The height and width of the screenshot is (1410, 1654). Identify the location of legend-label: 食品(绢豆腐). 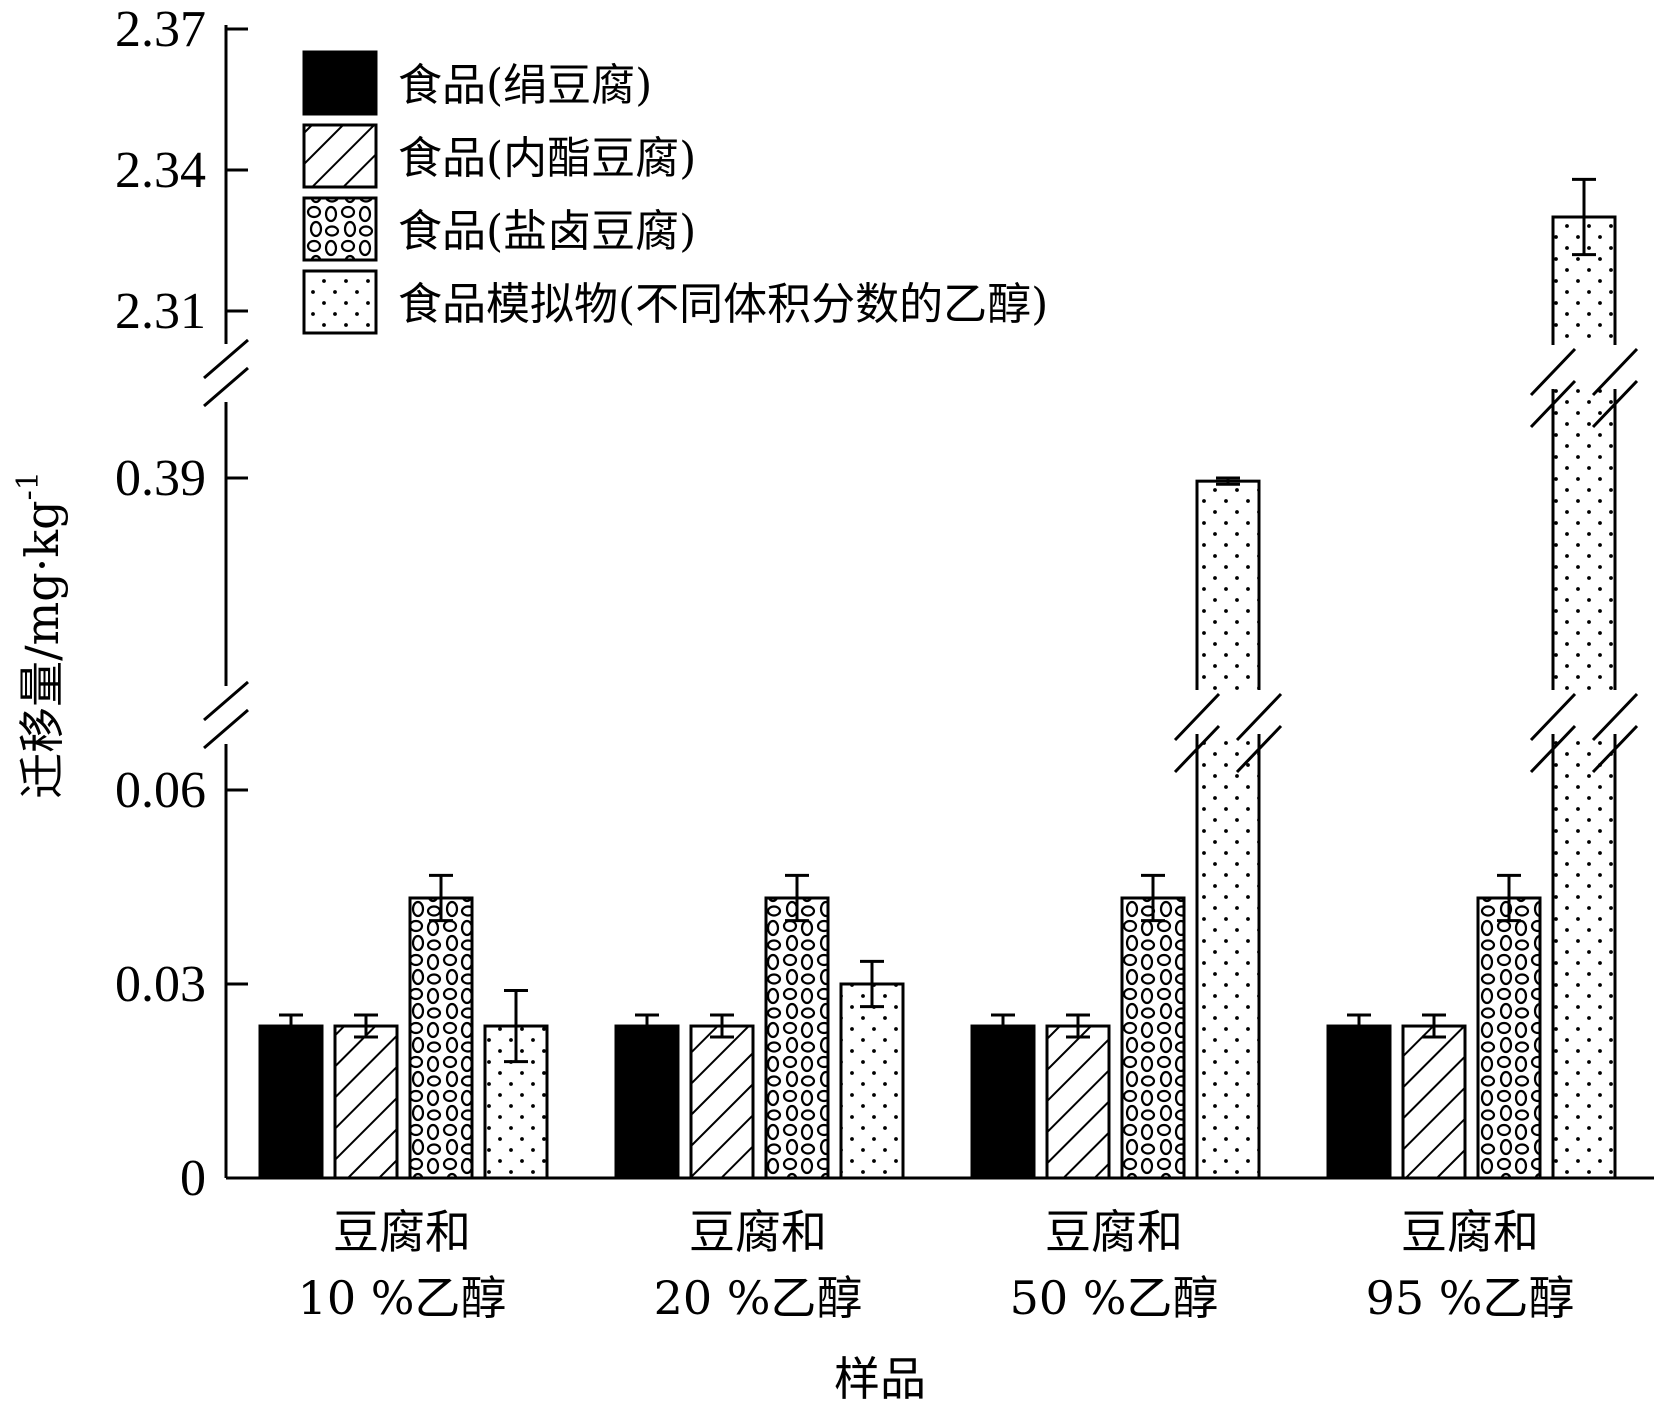
(525, 85).